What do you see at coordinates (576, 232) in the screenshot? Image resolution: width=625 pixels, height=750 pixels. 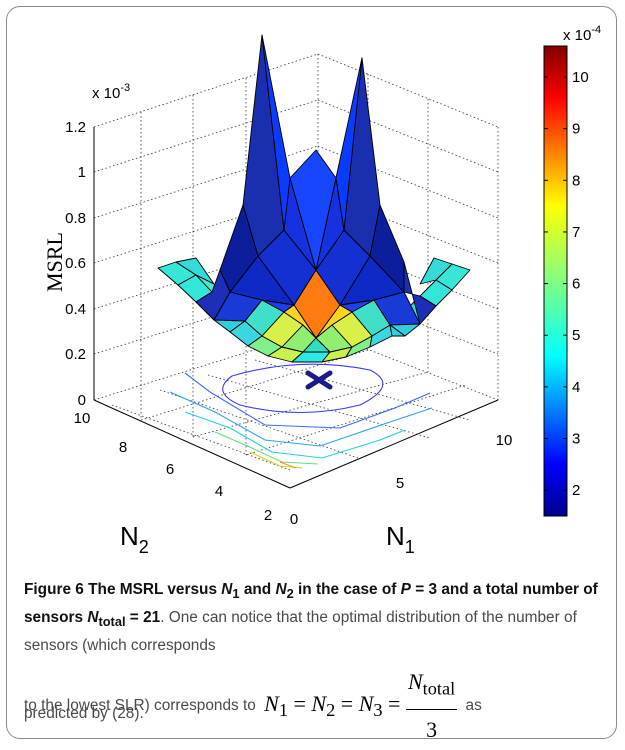 I see `colorbar-tick-label: 7` at bounding box center [576, 232].